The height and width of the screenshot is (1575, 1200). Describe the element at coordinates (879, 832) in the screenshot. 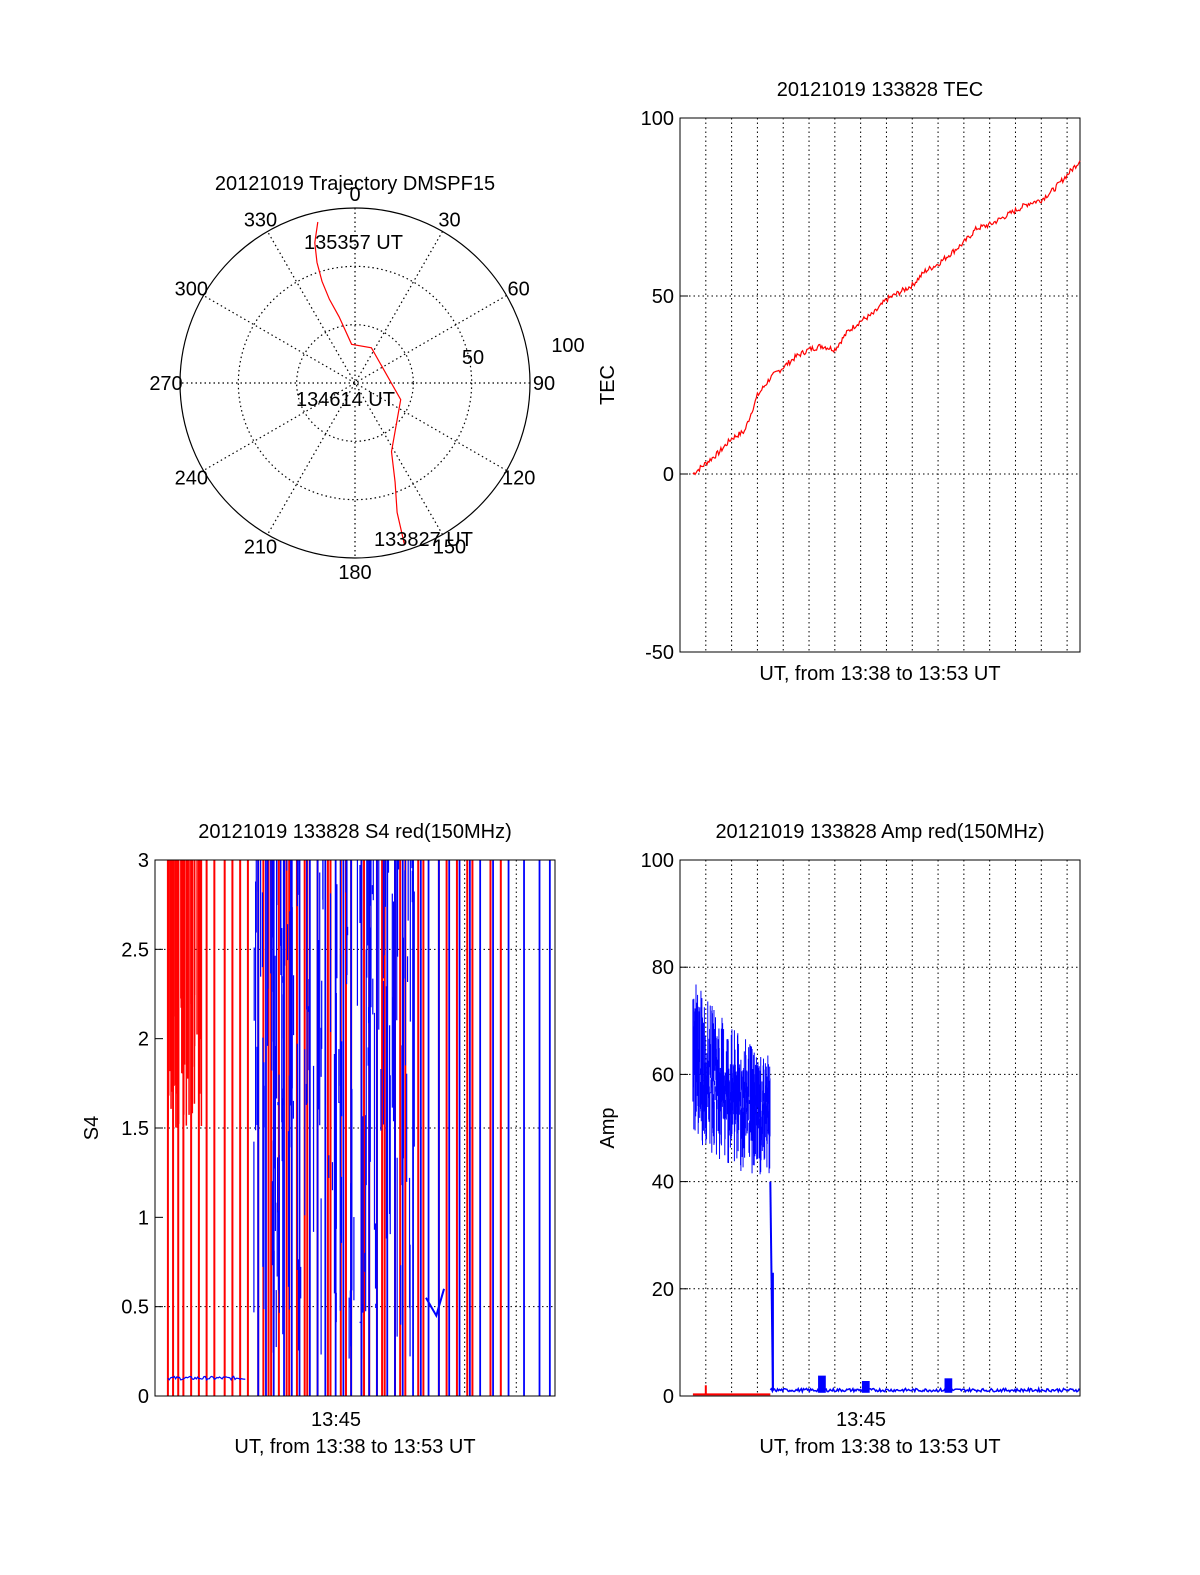

I see `amp-title: 20121019 133828 Amp red(150MHz)` at that location.